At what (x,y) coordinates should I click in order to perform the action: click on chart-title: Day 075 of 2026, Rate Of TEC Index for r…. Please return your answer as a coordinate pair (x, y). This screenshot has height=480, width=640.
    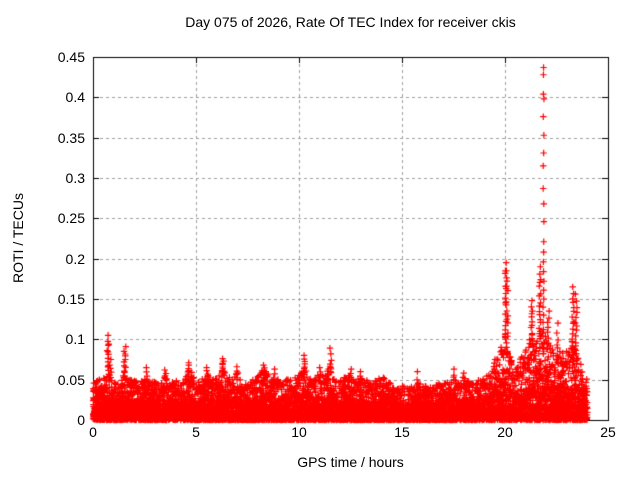
    Looking at the image, I should click on (350, 22).